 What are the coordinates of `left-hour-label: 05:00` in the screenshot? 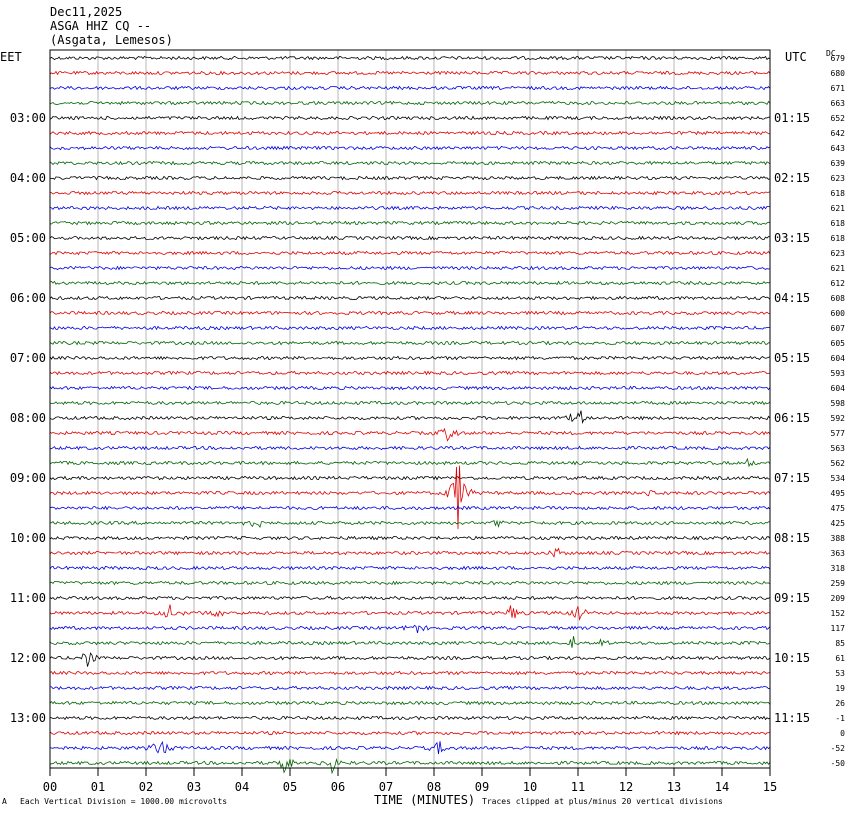 It's located at (28, 238).